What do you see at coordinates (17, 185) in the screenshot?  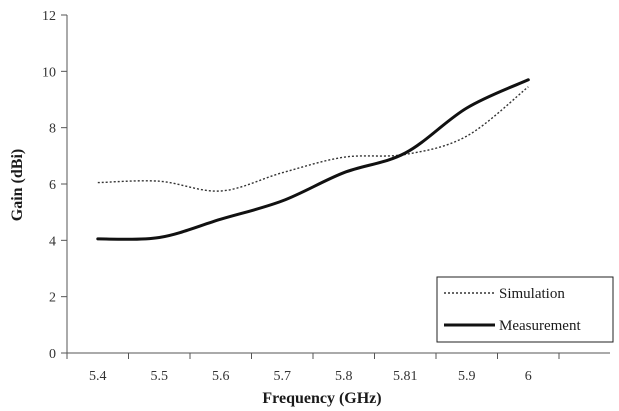 I see `y-axis-title: Gain (dBi)` at bounding box center [17, 185].